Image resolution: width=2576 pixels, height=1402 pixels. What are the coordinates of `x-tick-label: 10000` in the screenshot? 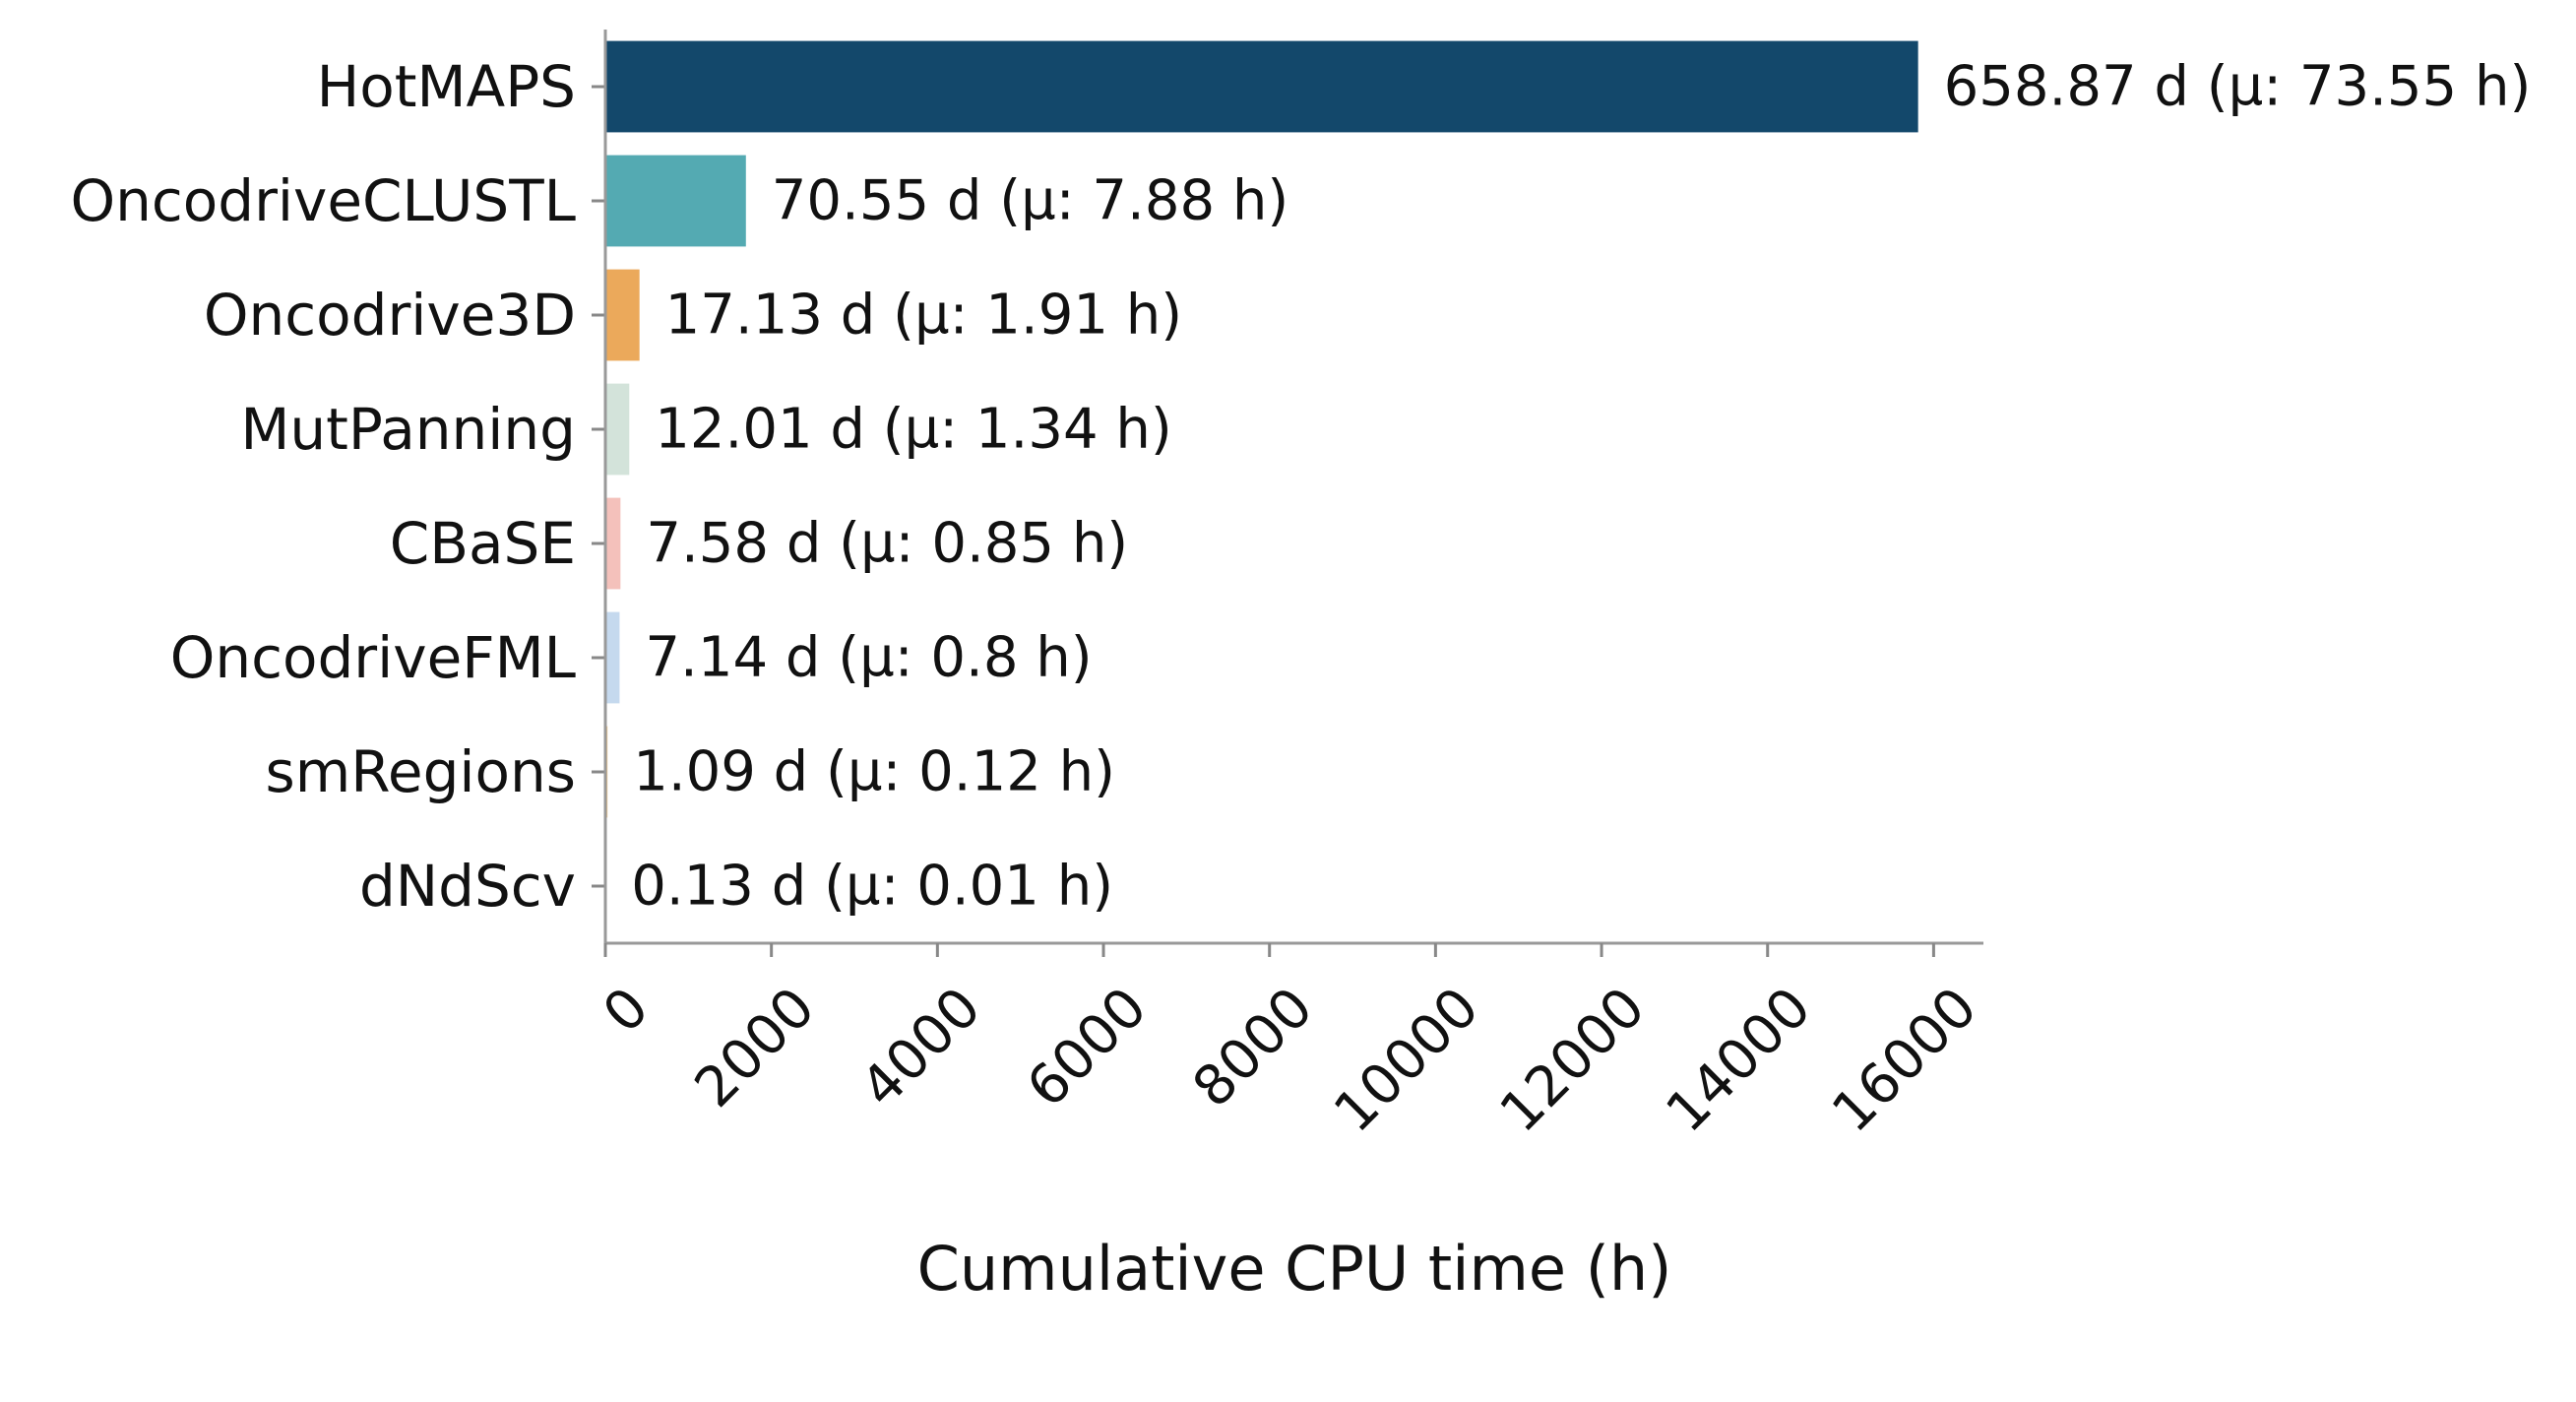 It's located at (1406, 1060).